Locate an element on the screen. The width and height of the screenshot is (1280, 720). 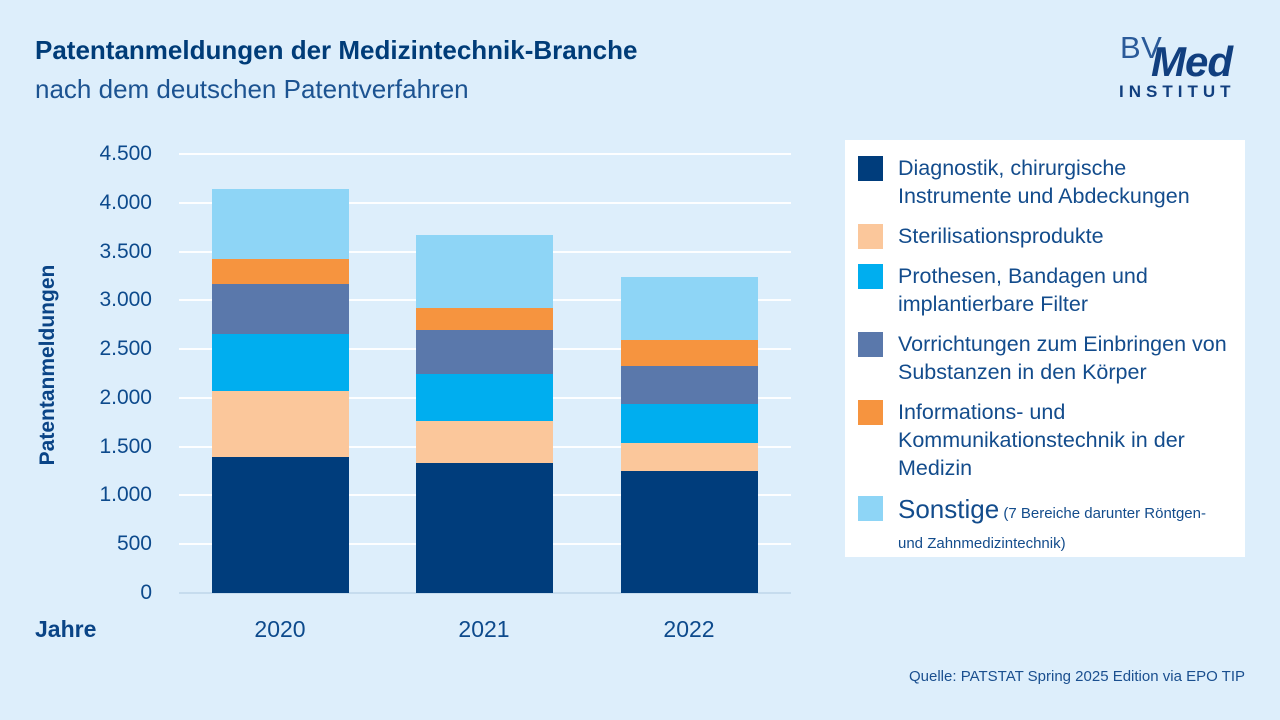
y-tick-label: 1.500 is located at coordinates (125, 446).